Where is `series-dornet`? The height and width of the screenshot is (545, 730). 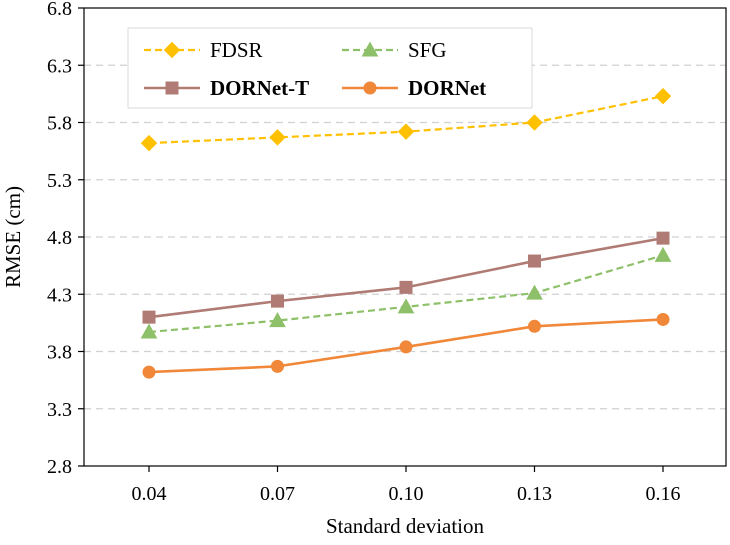
series-dornet is located at coordinates (406, 345).